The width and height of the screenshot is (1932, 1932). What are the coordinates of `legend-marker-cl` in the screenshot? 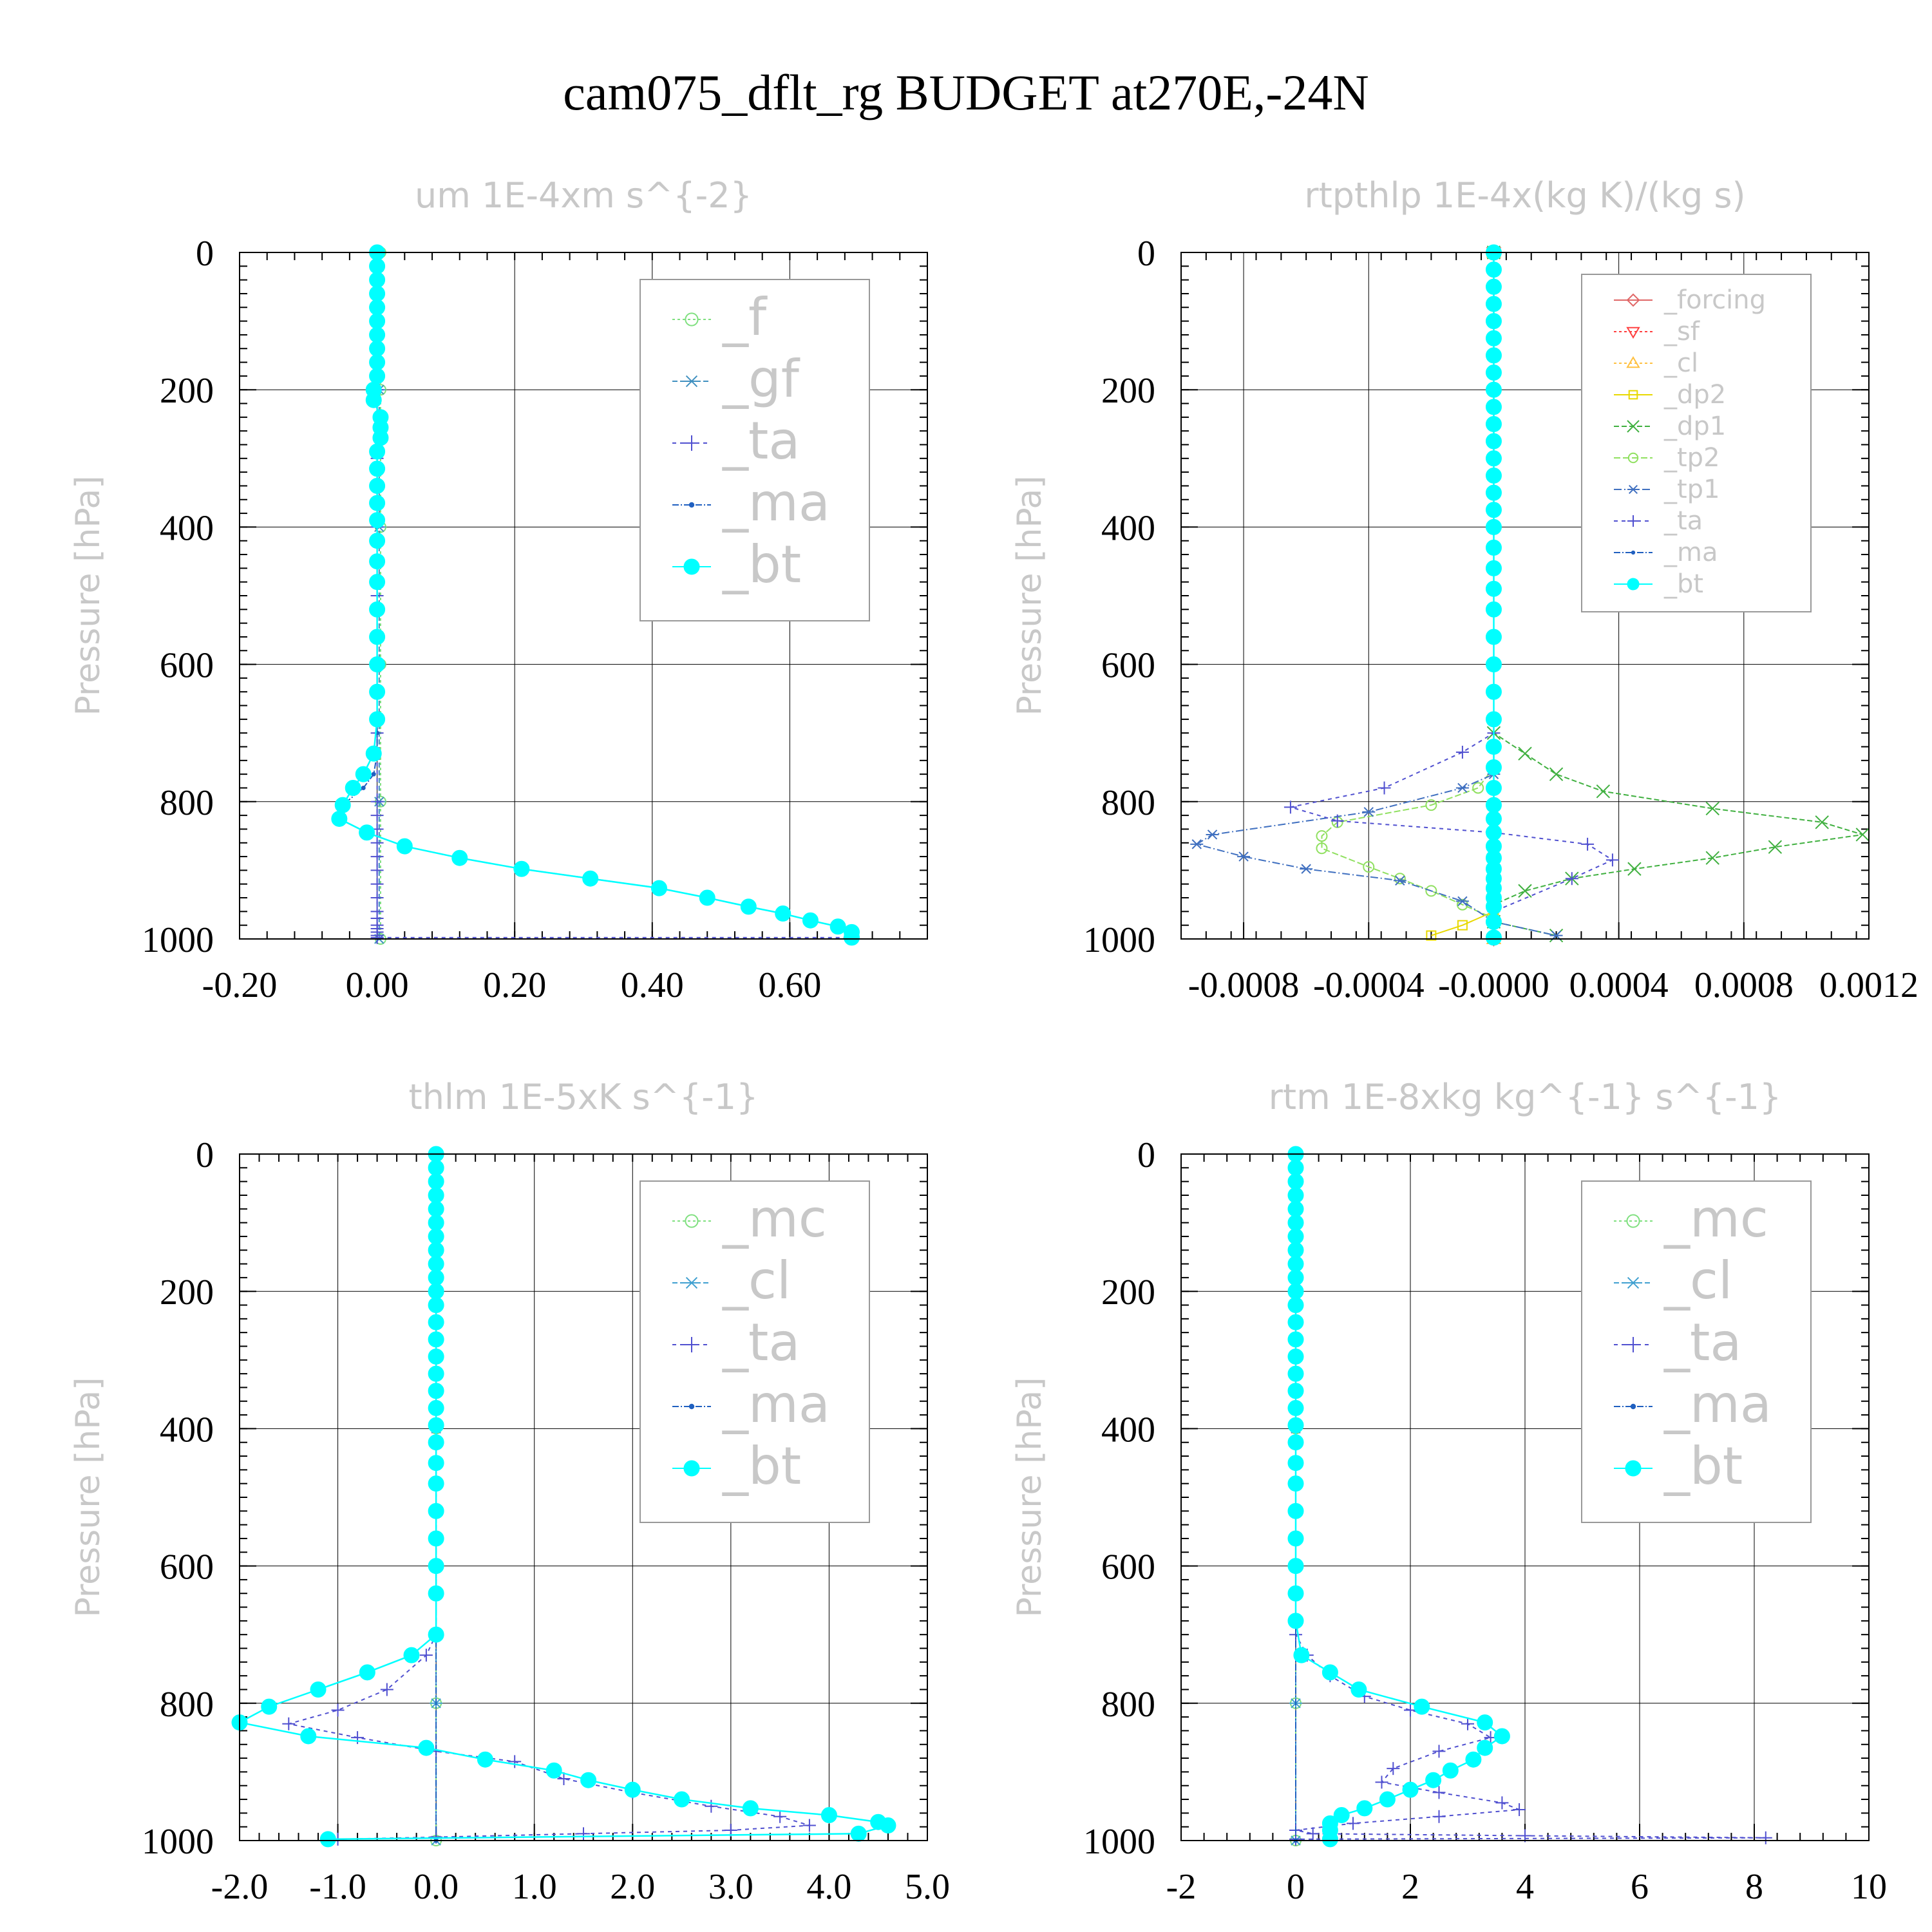 It's located at (1633, 362).